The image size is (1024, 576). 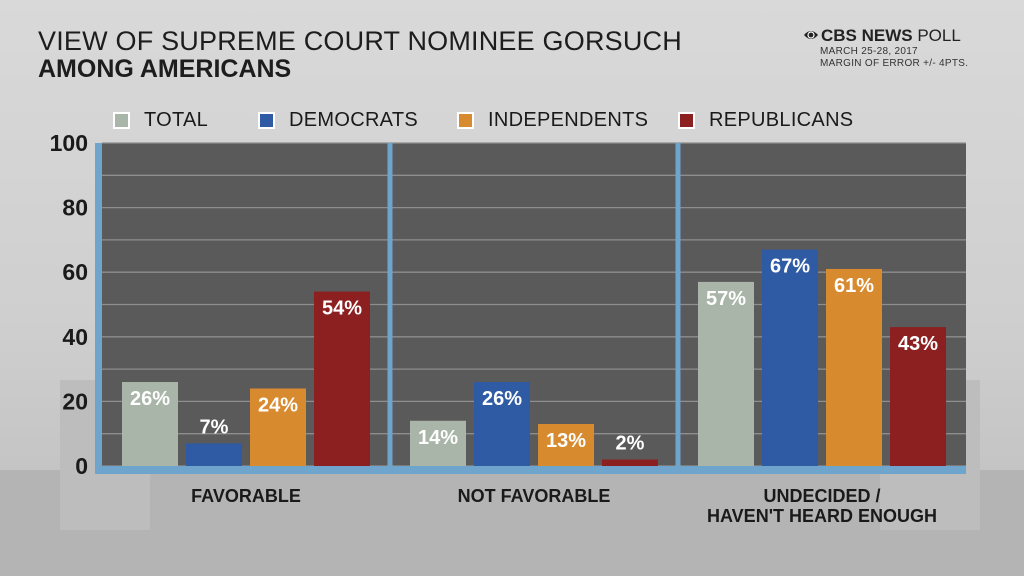 What do you see at coordinates (566, 441) in the screenshot?
I see `data-label: 13%` at bounding box center [566, 441].